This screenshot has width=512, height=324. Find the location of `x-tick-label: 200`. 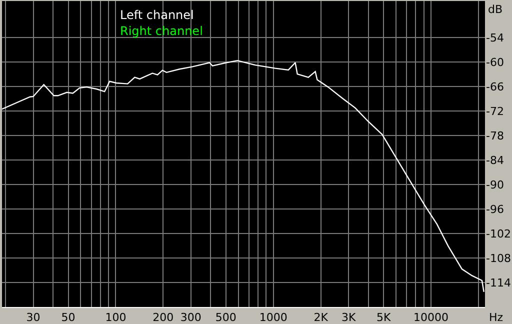

x-tick-label: 200 is located at coordinates (163, 317).